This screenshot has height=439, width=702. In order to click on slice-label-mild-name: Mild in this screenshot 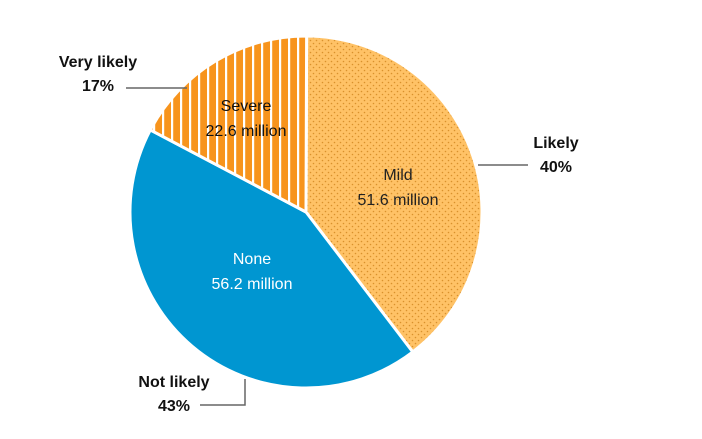, I will do `click(397, 175)`.